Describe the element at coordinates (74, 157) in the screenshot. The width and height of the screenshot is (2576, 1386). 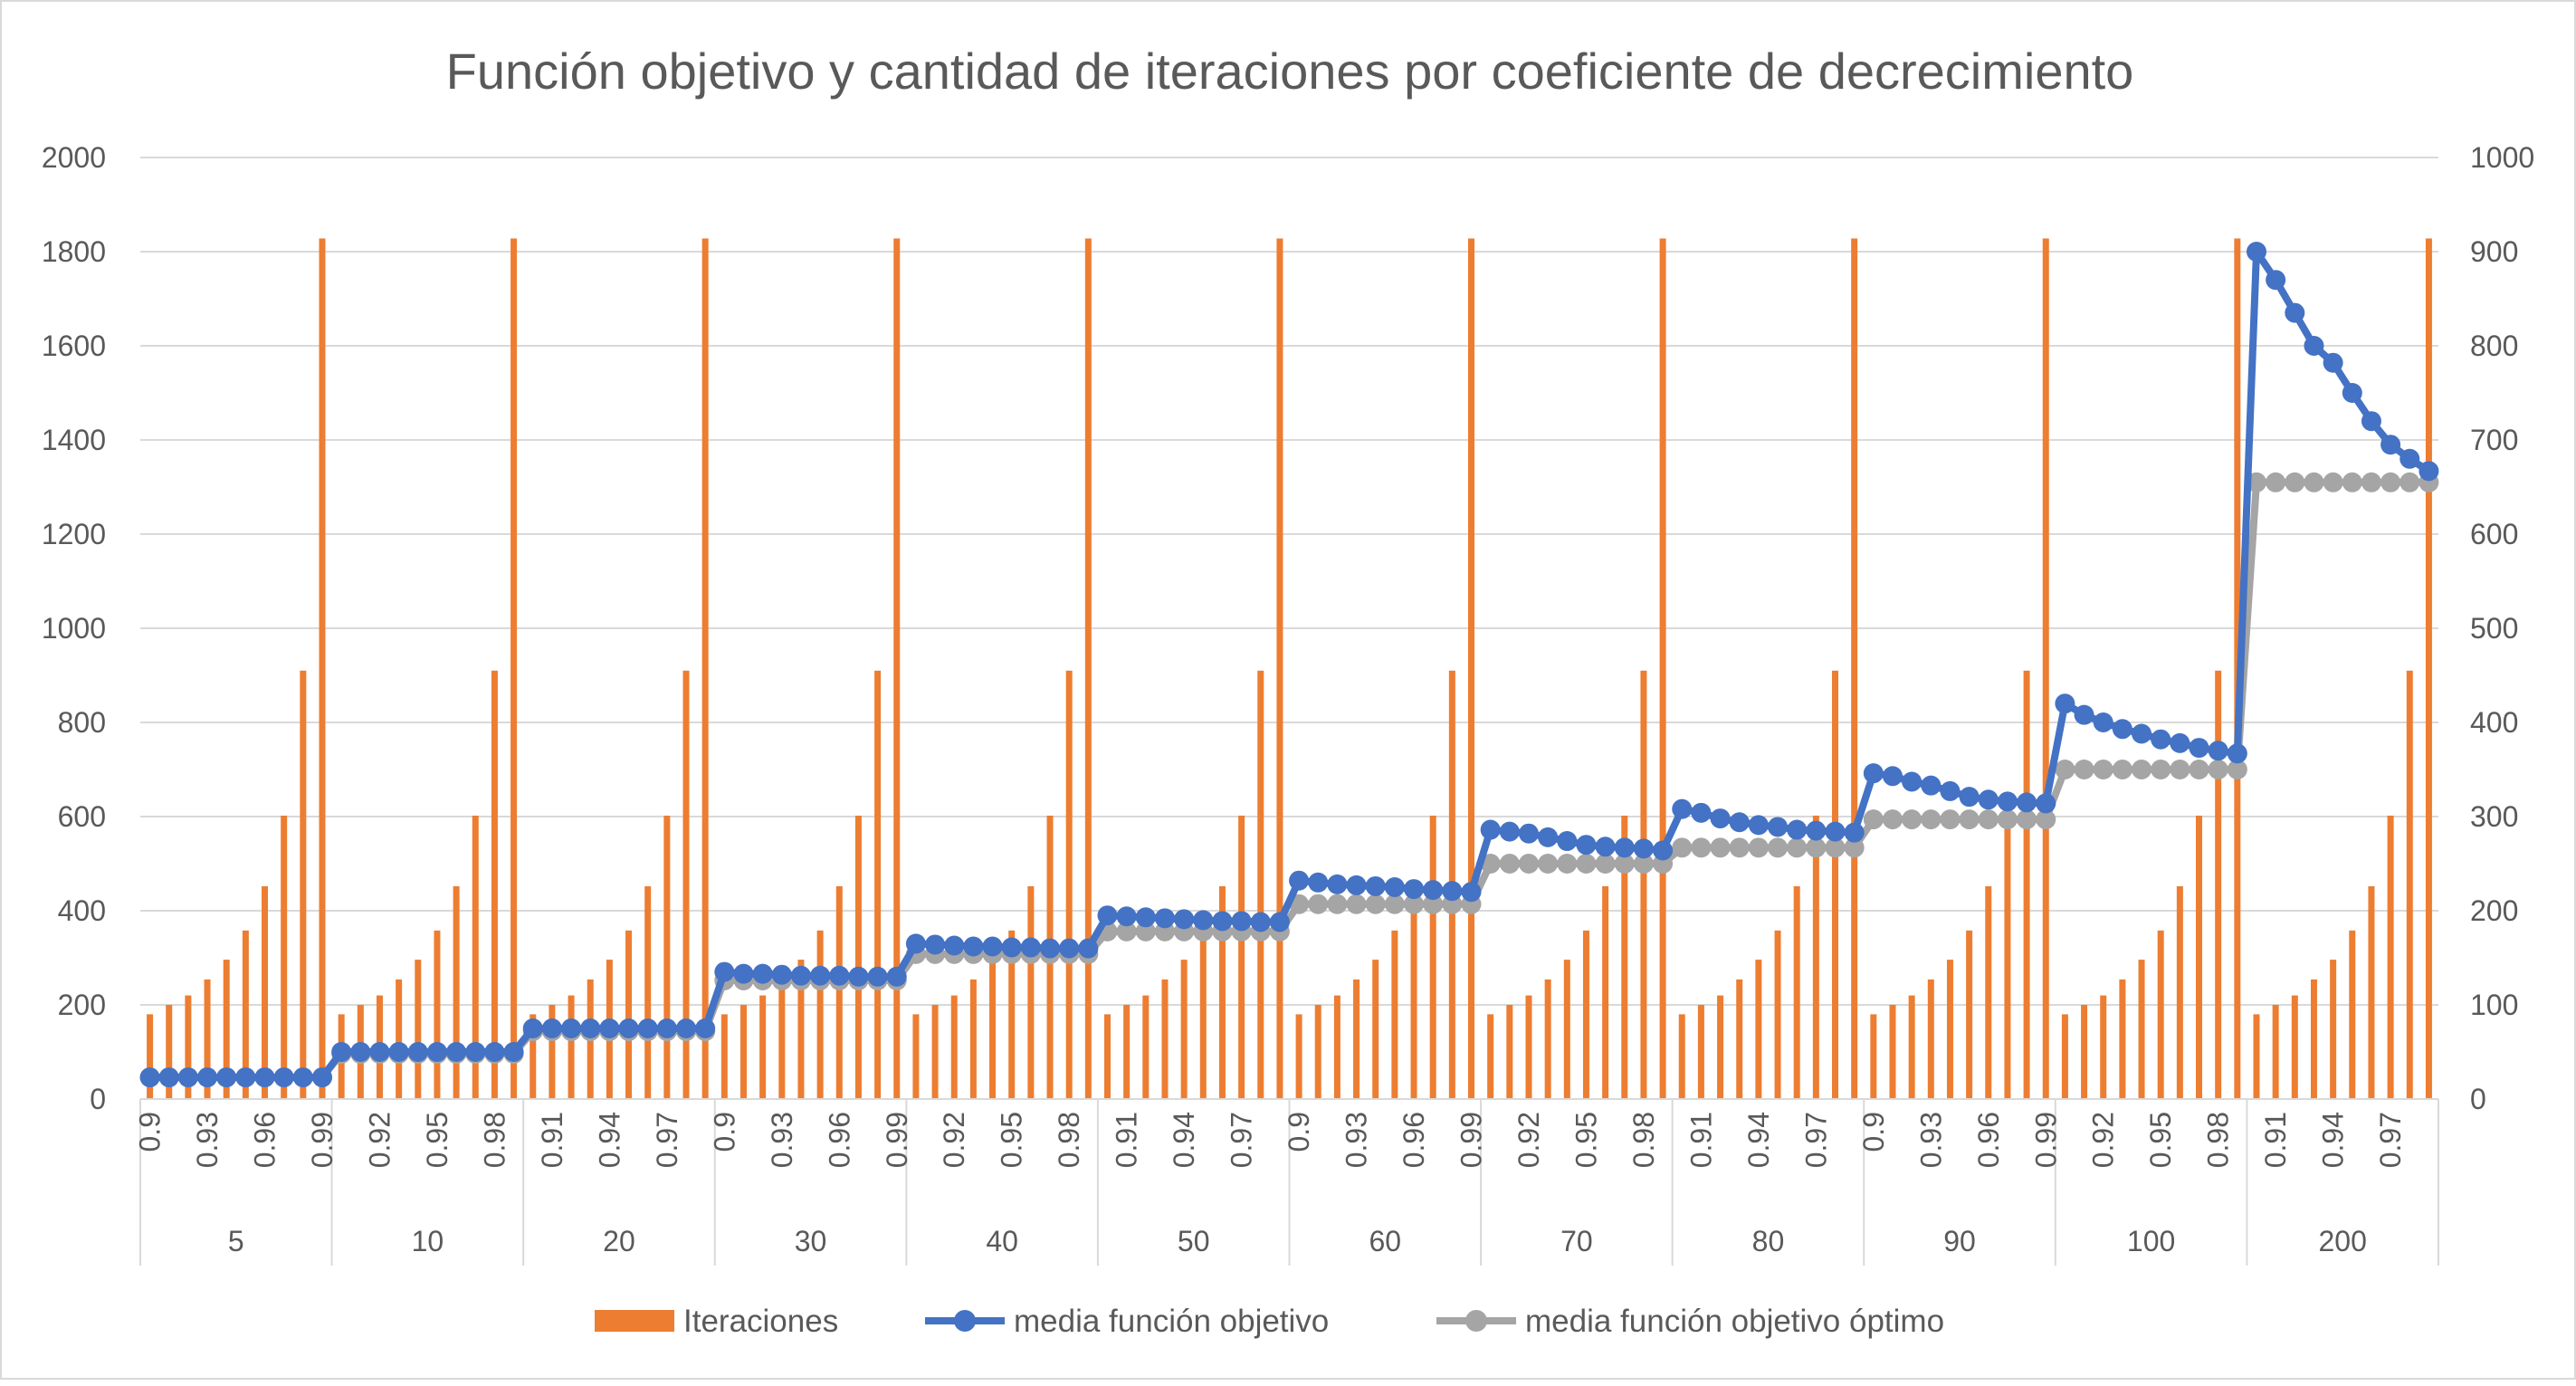
I see `left-tick-label: 2000` at that location.